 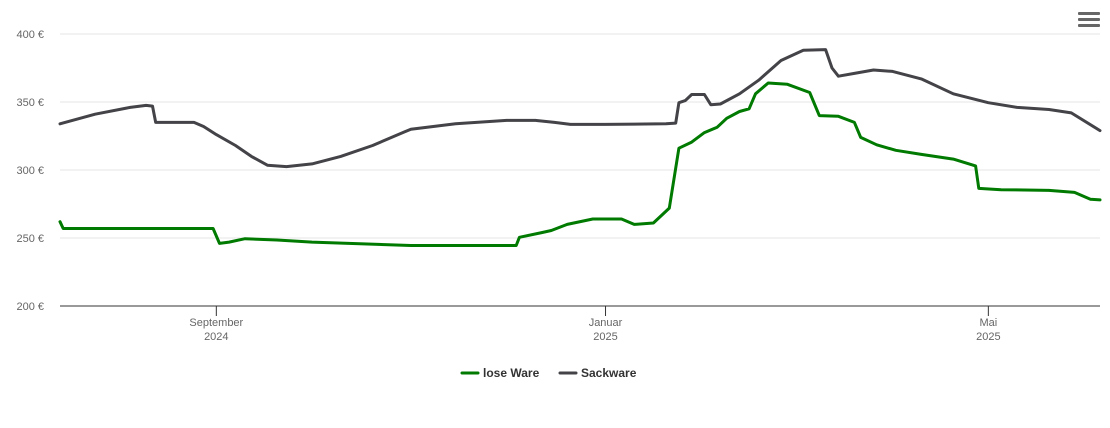 I want to click on legend: lose Ware Sackware, so click(x=548, y=373).